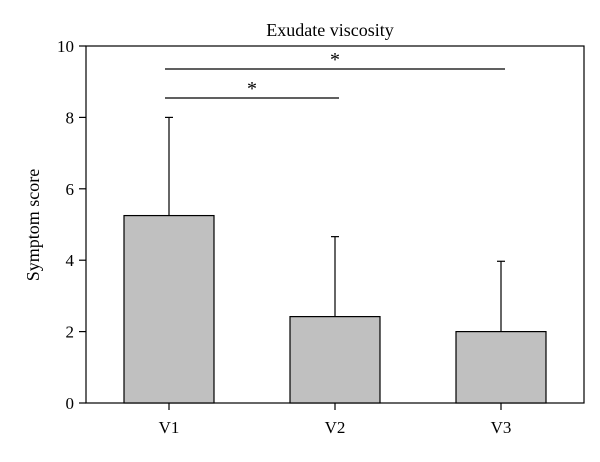  What do you see at coordinates (70, 403) in the screenshot?
I see `y-tick-label: 0` at bounding box center [70, 403].